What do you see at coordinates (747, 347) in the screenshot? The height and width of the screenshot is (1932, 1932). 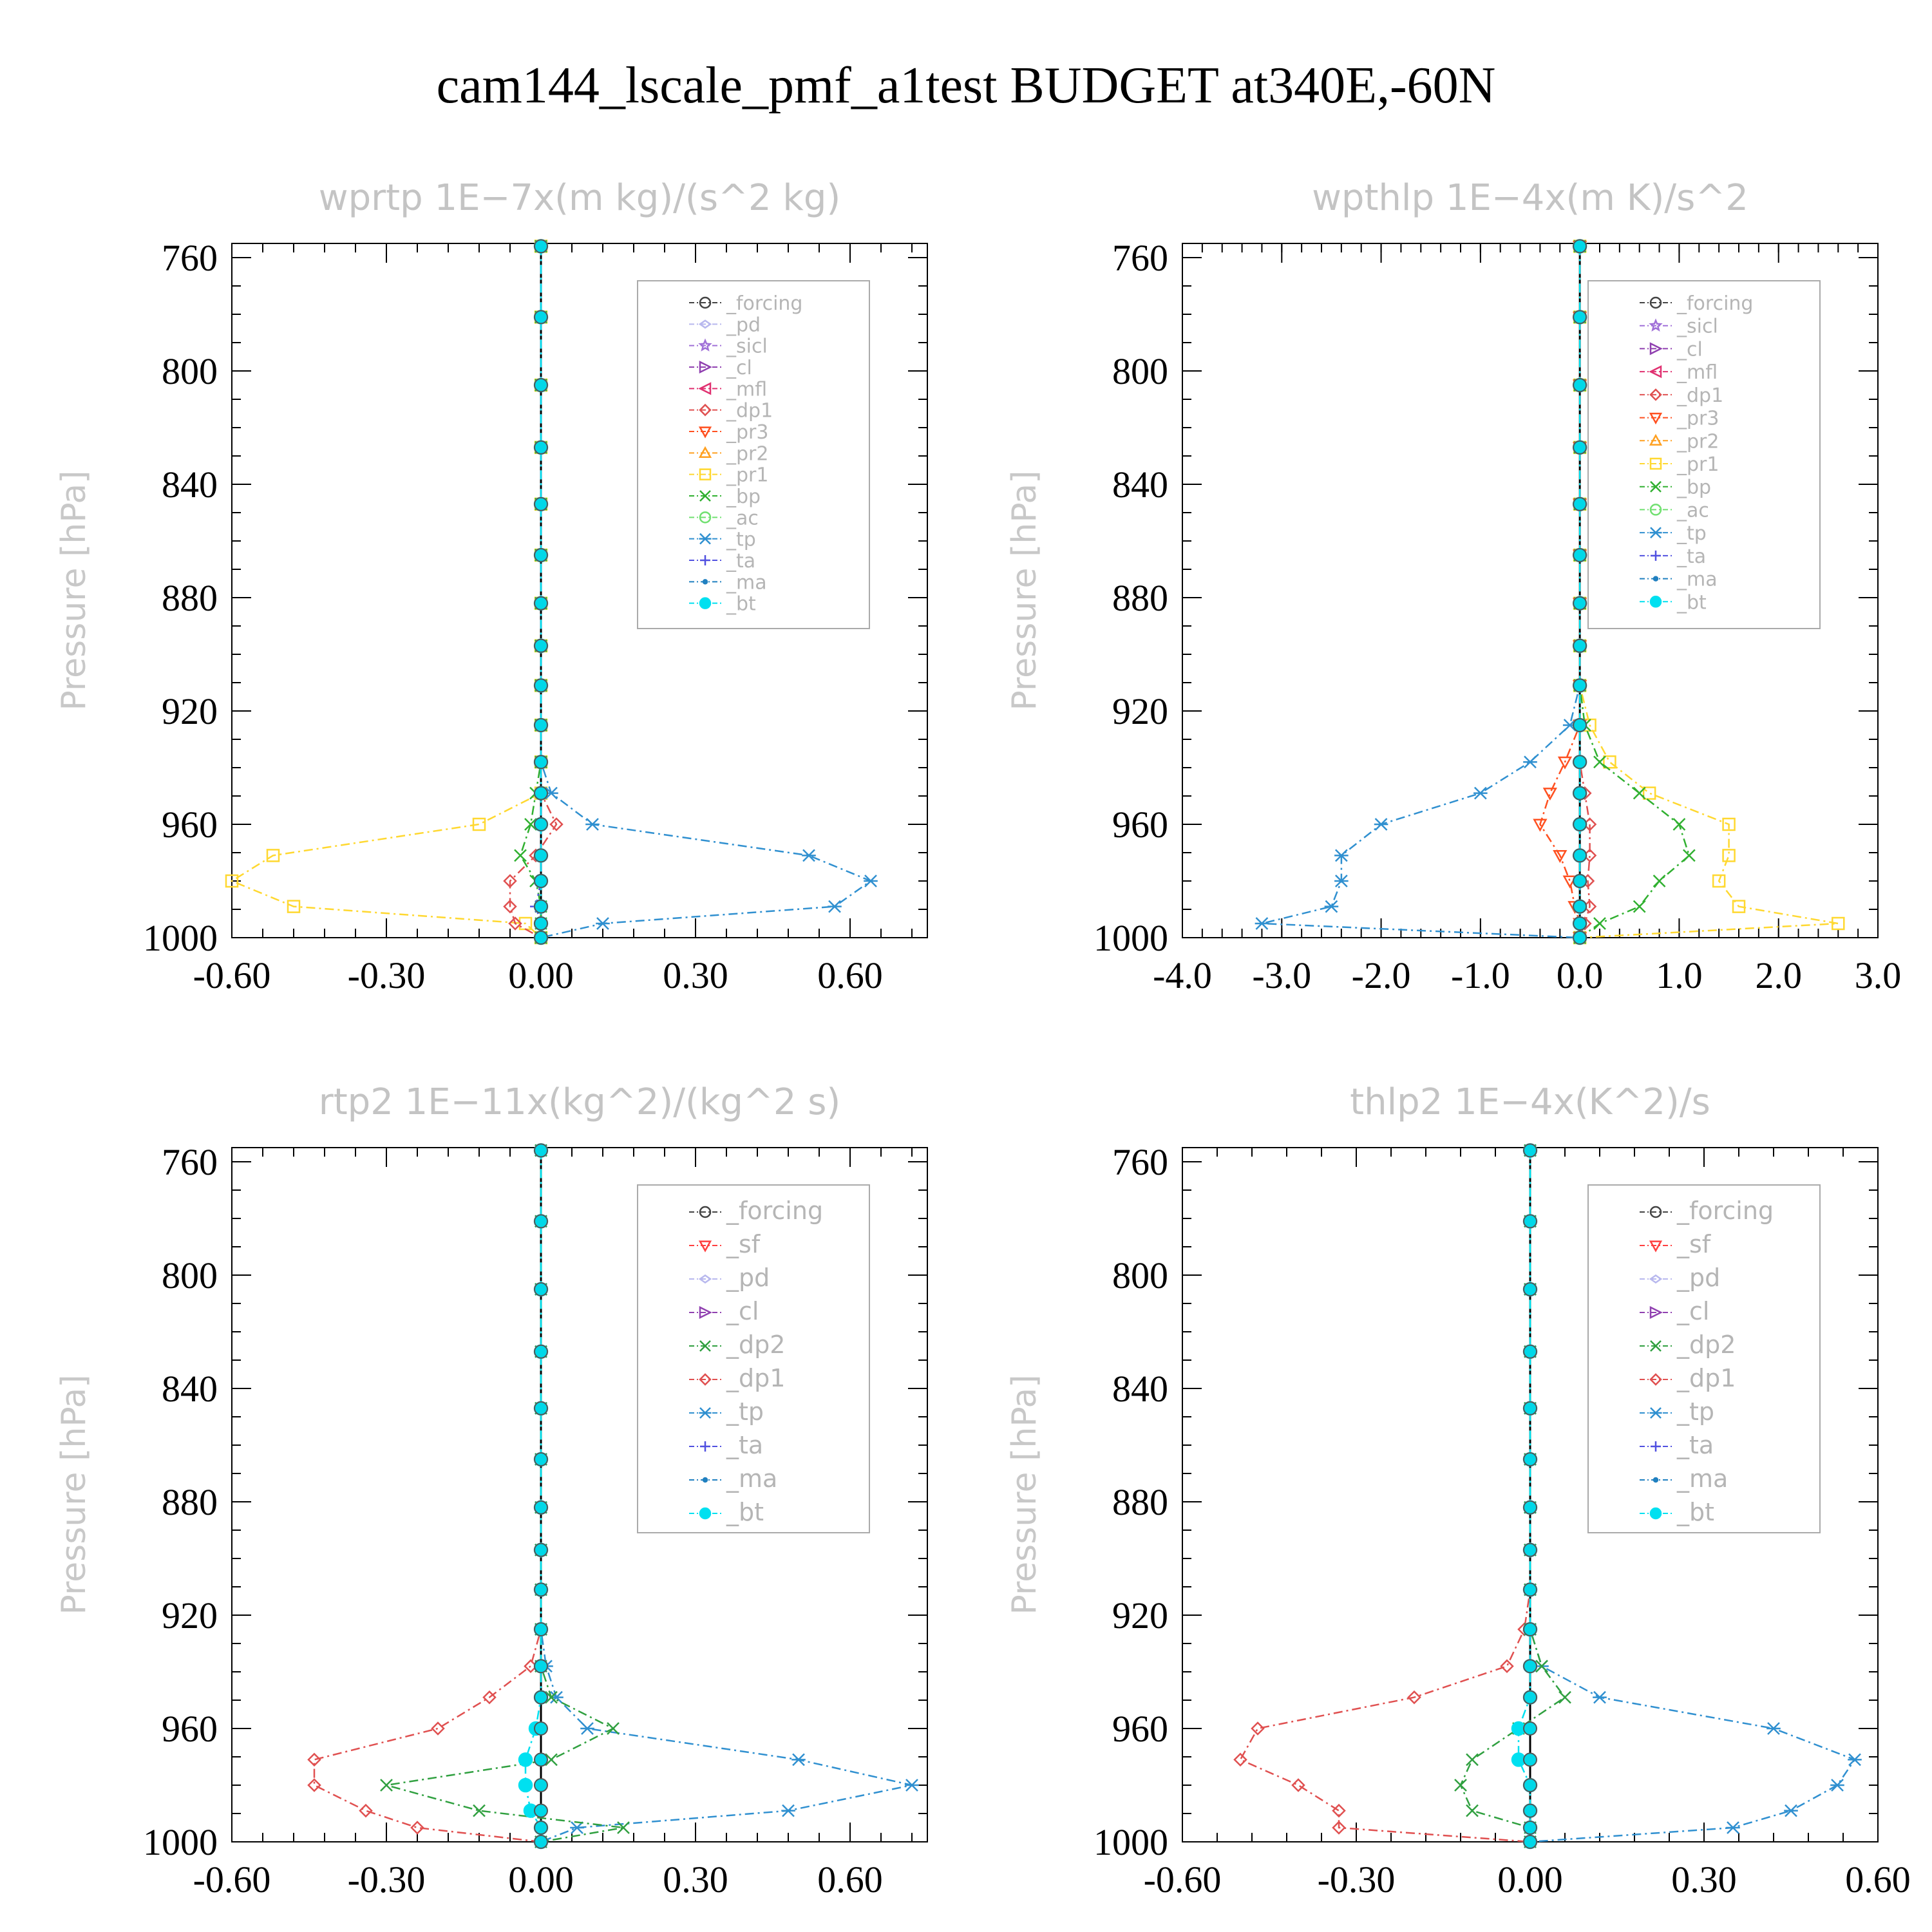 I see `legend-label: _sicl` at bounding box center [747, 347].